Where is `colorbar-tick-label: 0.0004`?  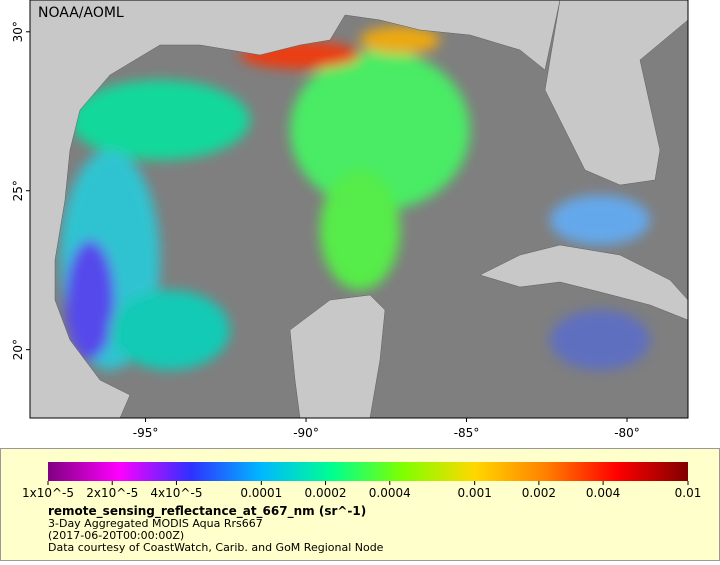
colorbar-tick-label: 0.0004 is located at coordinates (390, 493).